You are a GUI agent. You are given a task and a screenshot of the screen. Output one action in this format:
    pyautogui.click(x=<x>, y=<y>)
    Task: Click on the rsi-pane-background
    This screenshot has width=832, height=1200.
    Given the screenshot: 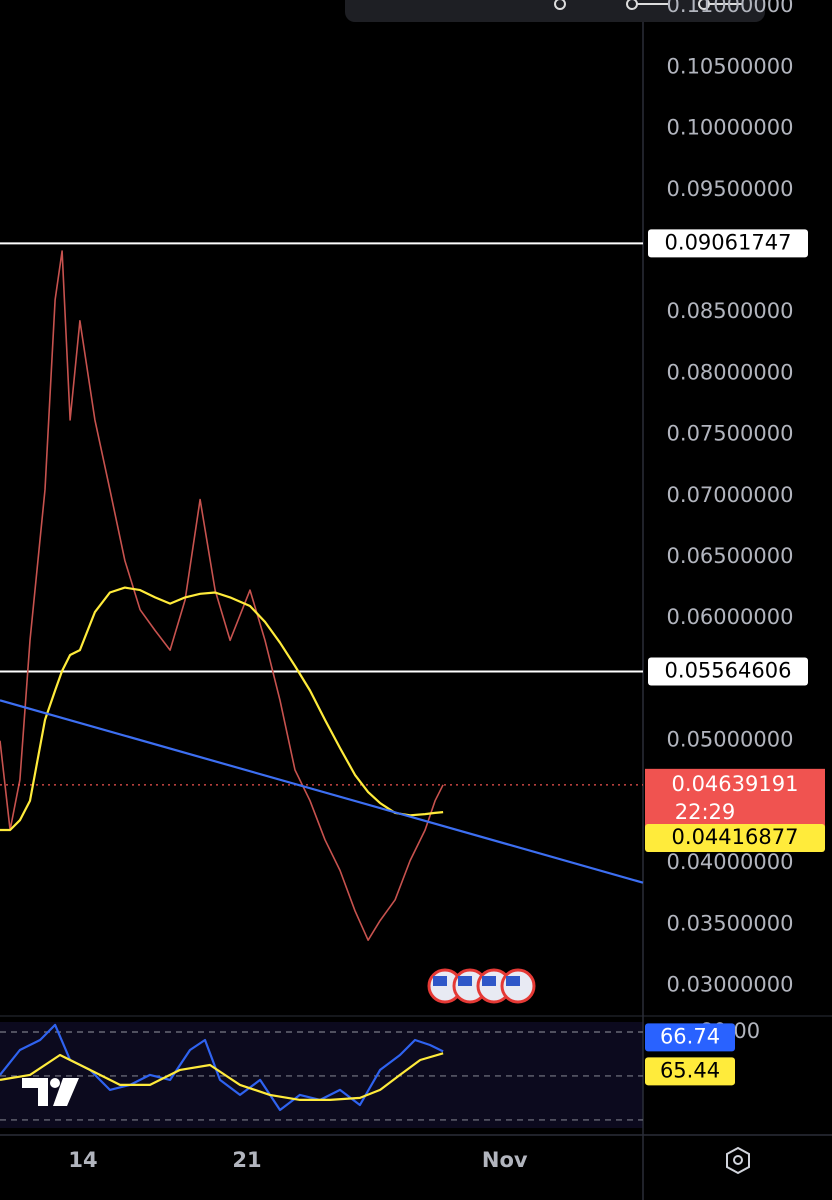 What is the action you would take?
    pyautogui.click(x=321, y=1075)
    